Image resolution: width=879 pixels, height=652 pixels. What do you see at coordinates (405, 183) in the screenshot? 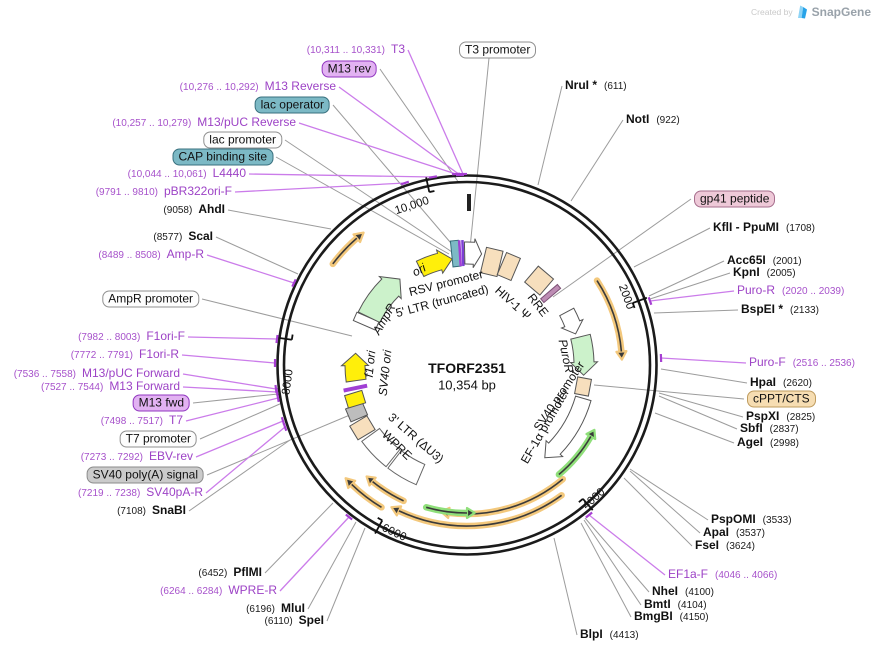
I see `primer-marker-pbr322ori-f` at bounding box center [405, 183].